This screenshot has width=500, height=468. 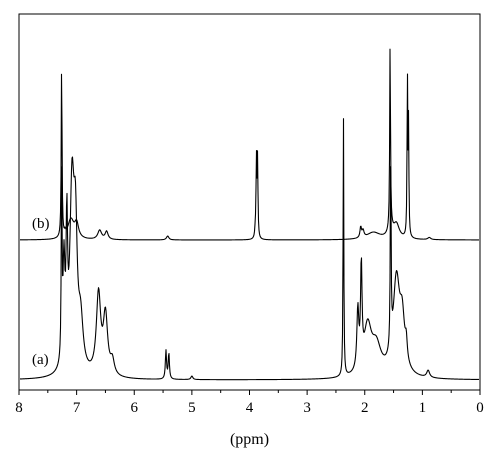 I want to click on x-tick-label: 1, so click(x=423, y=408).